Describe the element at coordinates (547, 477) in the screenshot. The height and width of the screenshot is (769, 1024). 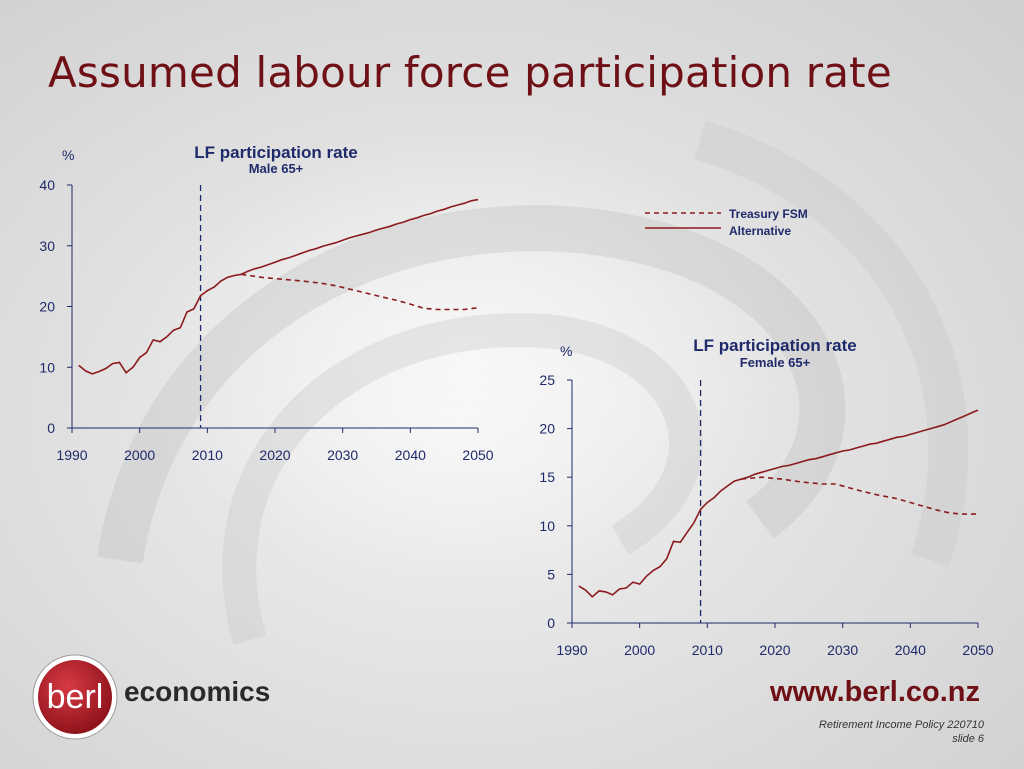
I see `y-tick-label: 15` at that location.